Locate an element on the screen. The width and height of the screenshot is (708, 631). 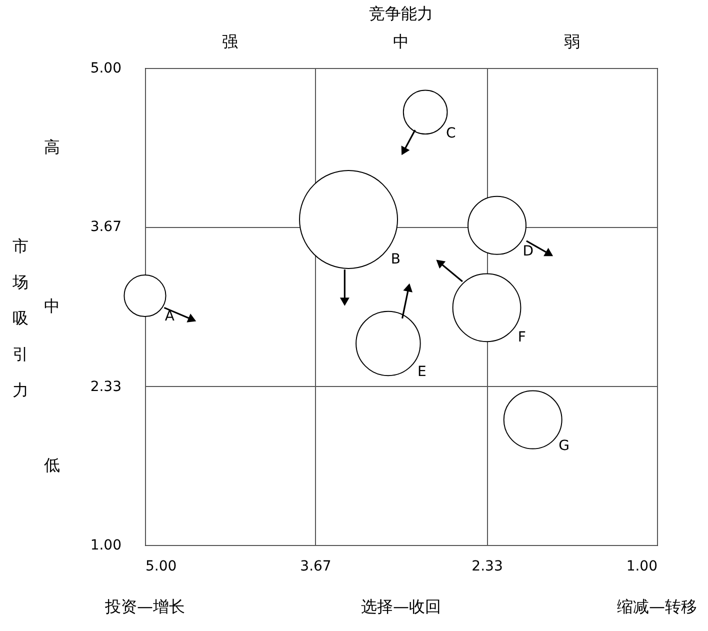
y-tick-label: 2.33 is located at coordinates (106, 386).